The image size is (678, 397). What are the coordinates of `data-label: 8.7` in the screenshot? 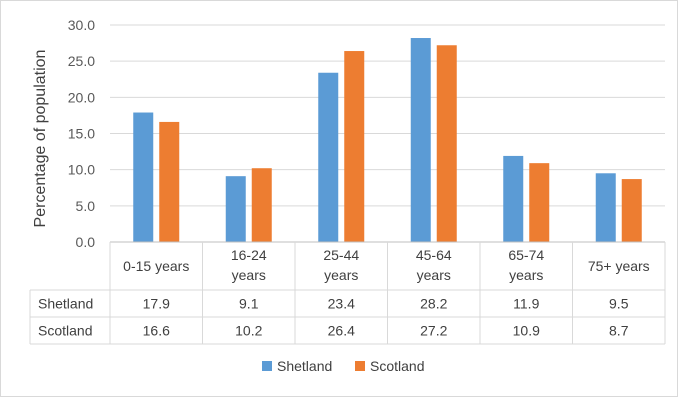 It's located at (619, 331).